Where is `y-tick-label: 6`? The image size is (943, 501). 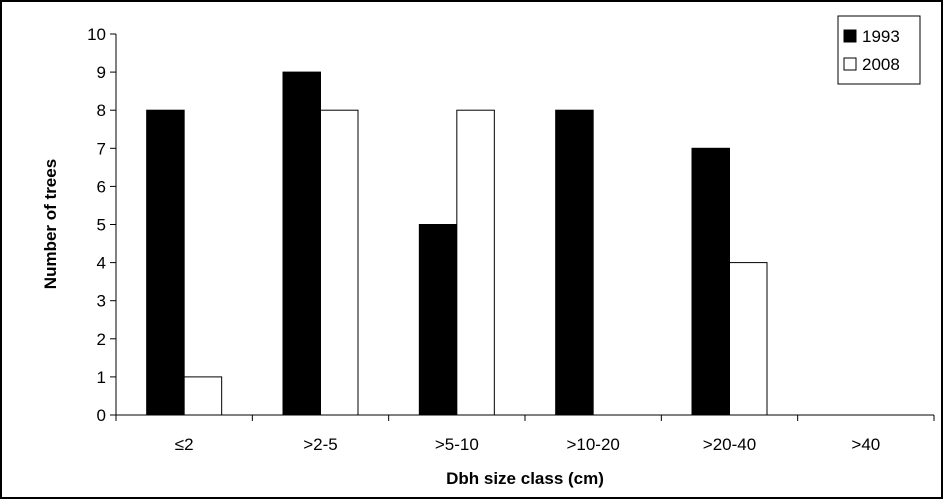
y-tick-label: 6 is located at coordinates (101, 186).